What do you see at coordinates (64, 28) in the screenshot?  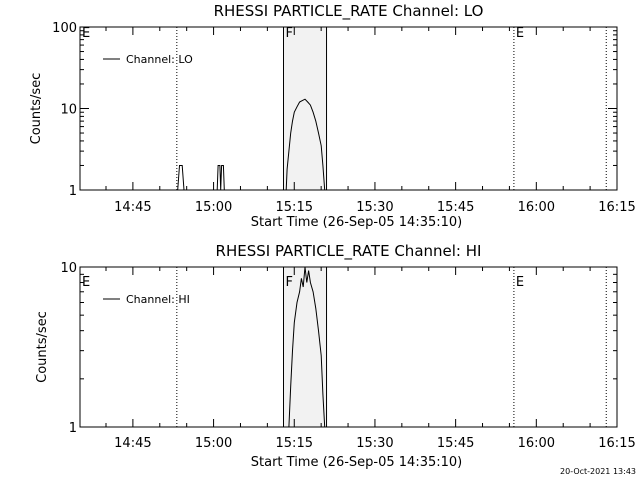 I see `y-tick-label: 100` at bounding box center [64, 28].